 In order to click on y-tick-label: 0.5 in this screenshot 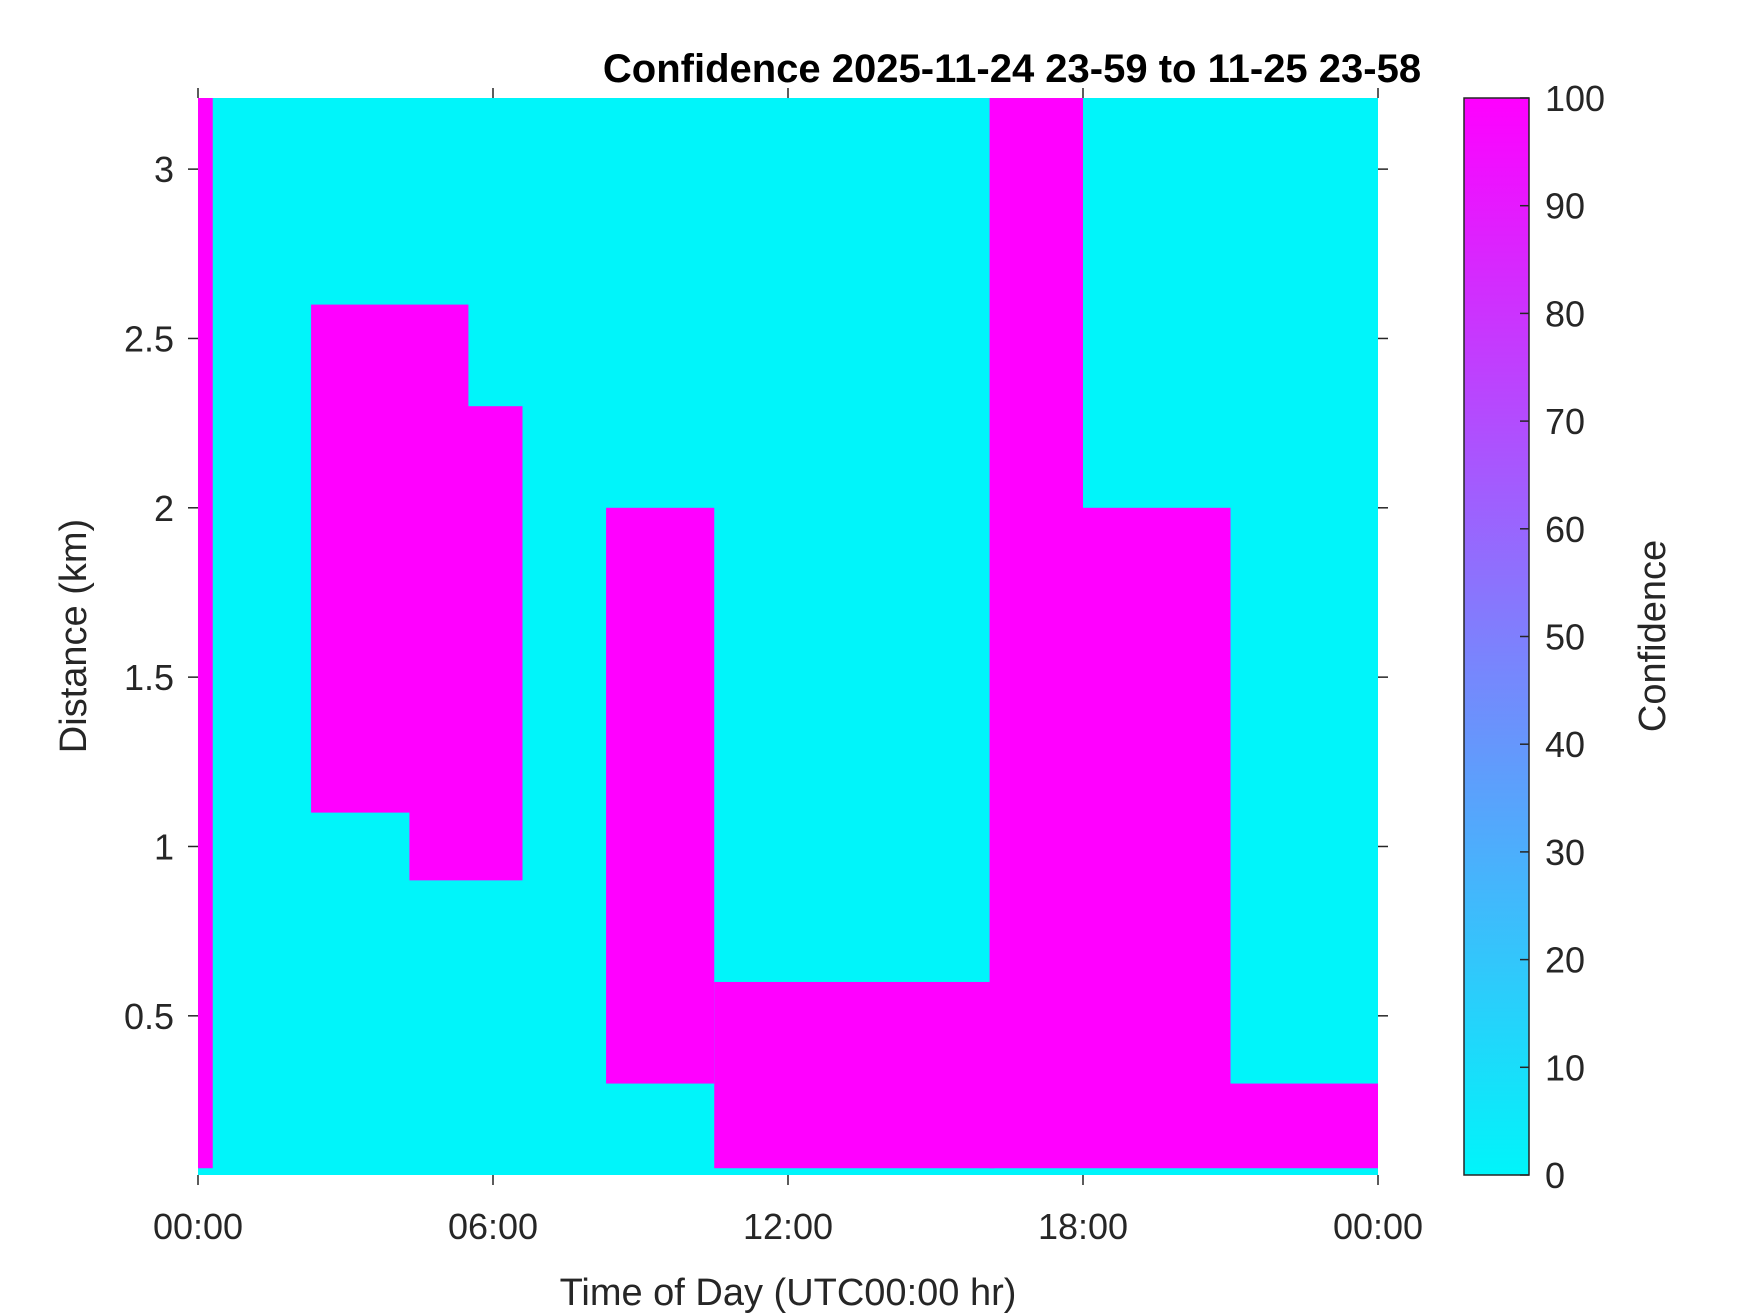, I will do `click(149, 1016)`.